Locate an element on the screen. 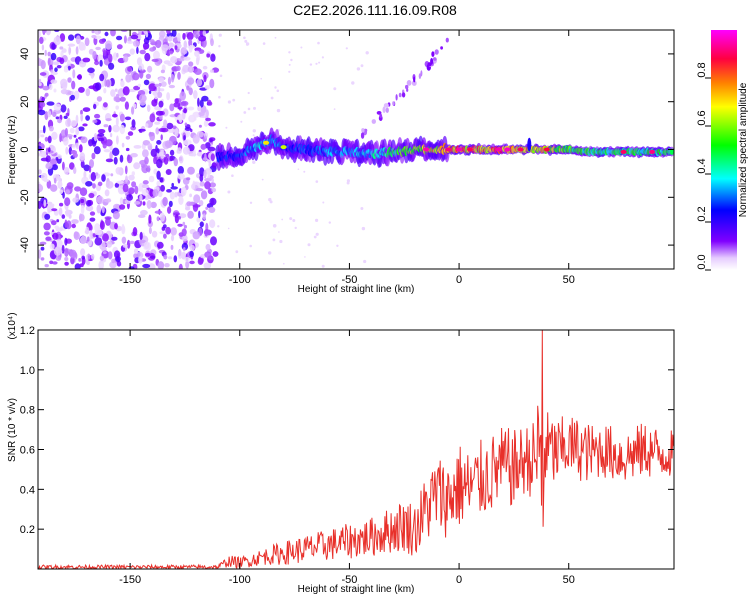 This screenshot has height=600, width=750. x-tick-label: 0 is located at coordinates (459, 580).